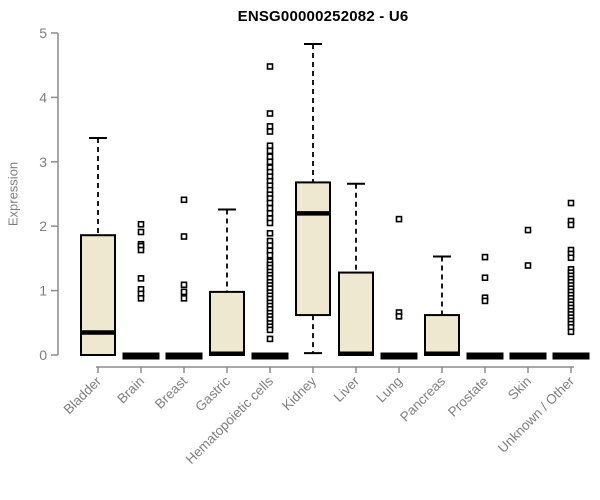 The width and height of the screenshot is (600, 500). What do you see at coordinates (43, 162) in the screenshot?
I see `y-tick-label-3: 3` at bounding box center [43, 162].